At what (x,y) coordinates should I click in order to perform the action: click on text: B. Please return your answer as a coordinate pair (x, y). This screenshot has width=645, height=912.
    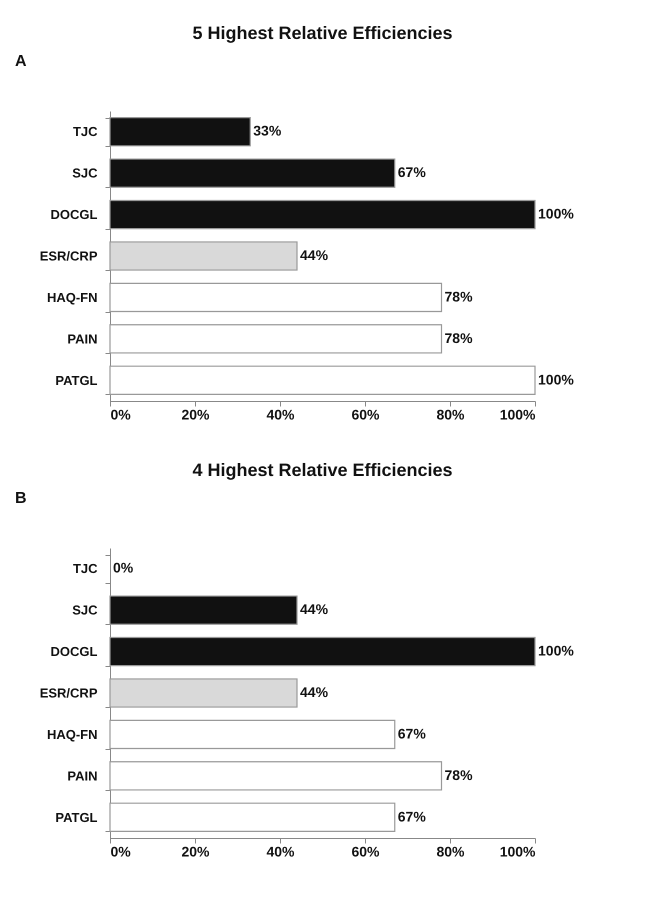
    Looking at the image, I should click on (21, 498).